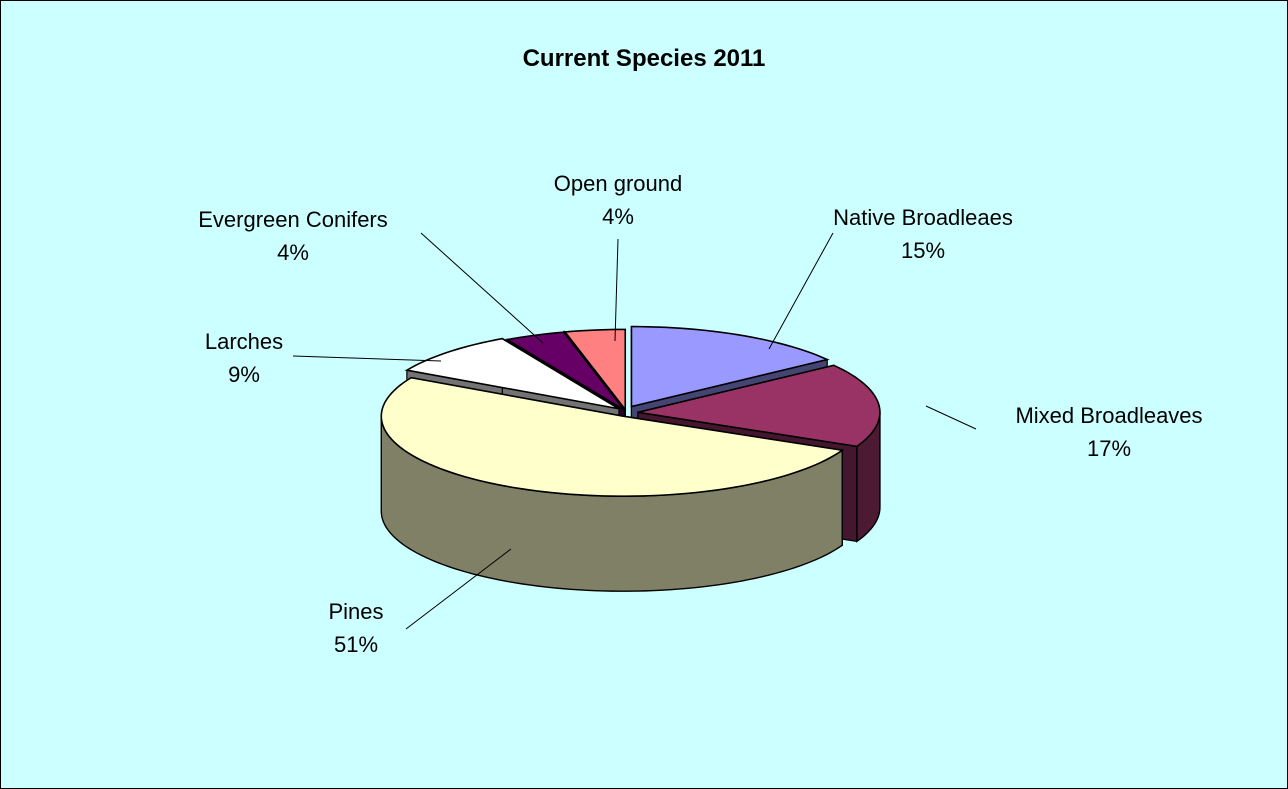 The height and width of the screenshot is (789, 1288). I want to click on slice-top-larches, so click(512, 373).